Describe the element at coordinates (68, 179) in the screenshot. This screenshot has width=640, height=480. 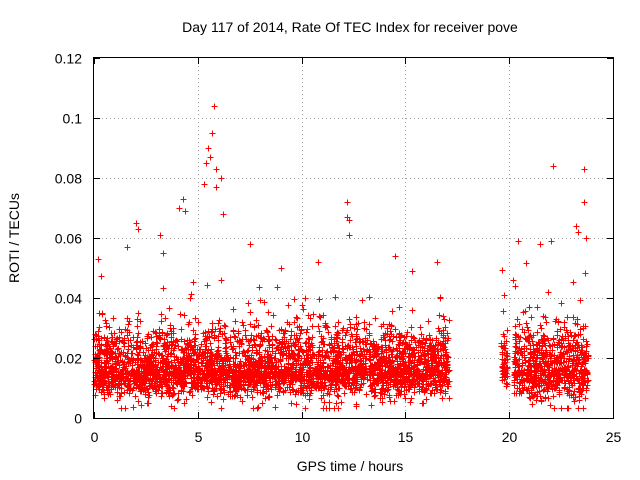
I see `y-tick-label: 0.08` at that location.